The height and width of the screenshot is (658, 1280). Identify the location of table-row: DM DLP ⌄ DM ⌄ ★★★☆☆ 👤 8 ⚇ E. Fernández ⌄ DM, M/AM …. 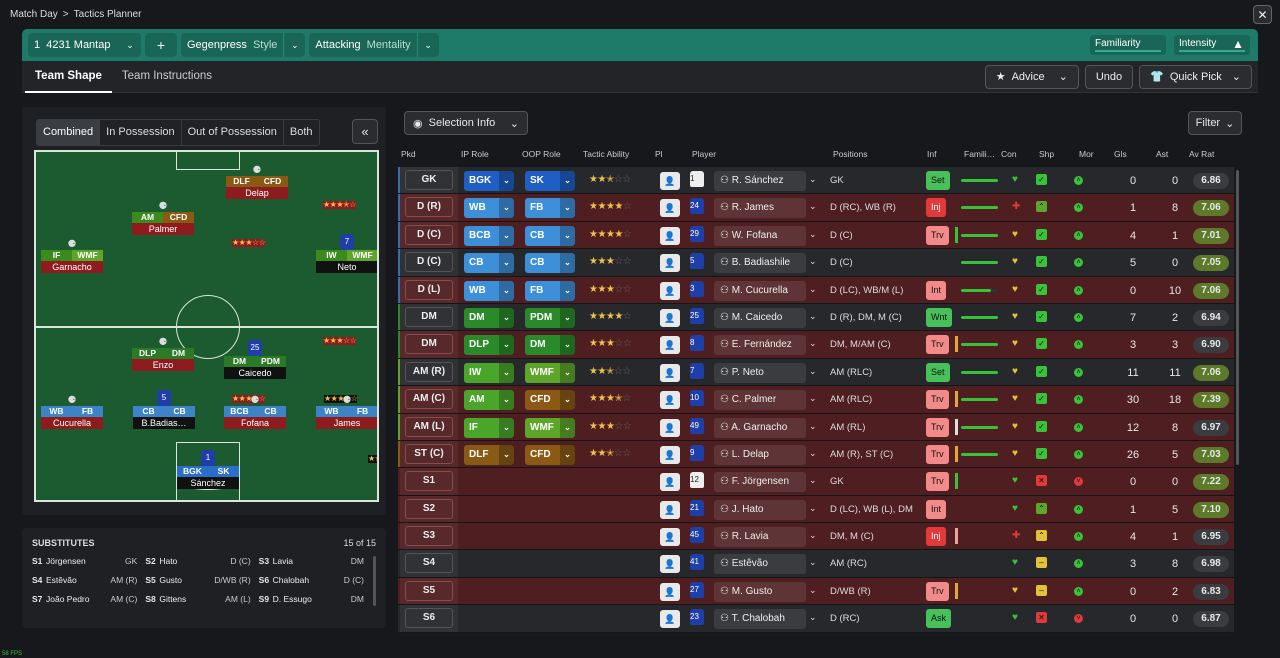
(816, 345).